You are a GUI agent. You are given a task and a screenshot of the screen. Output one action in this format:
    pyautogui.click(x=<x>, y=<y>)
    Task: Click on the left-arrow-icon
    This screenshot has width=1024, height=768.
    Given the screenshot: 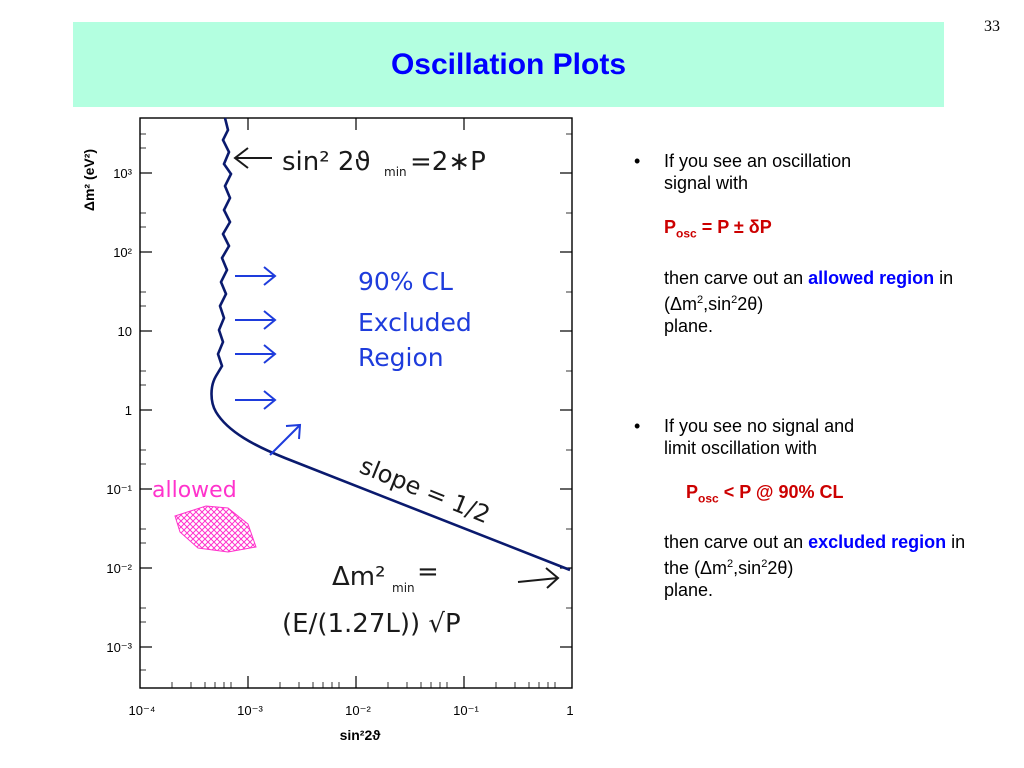 What is the action you would take?
    pyautogui.click(x=252, y=158)
    